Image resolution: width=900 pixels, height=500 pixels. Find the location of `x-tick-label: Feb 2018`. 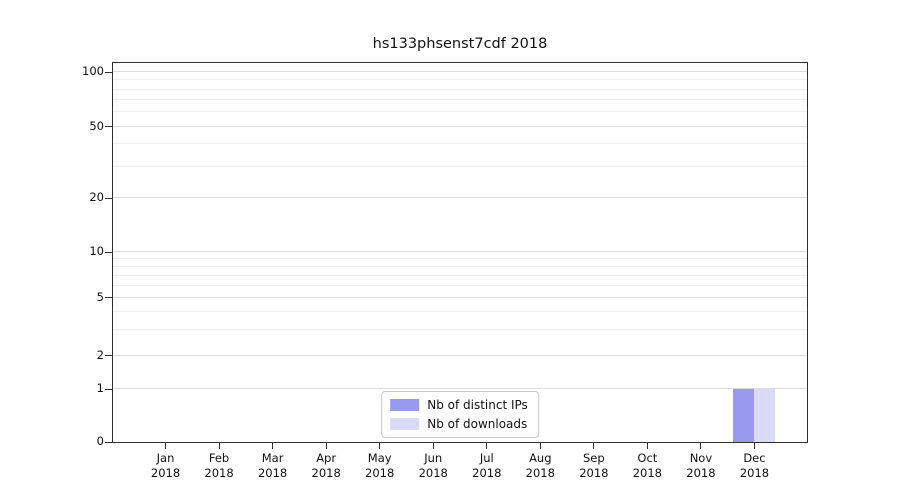

x-tick-label: Feb 2018 is located at coordinates (219, 466).